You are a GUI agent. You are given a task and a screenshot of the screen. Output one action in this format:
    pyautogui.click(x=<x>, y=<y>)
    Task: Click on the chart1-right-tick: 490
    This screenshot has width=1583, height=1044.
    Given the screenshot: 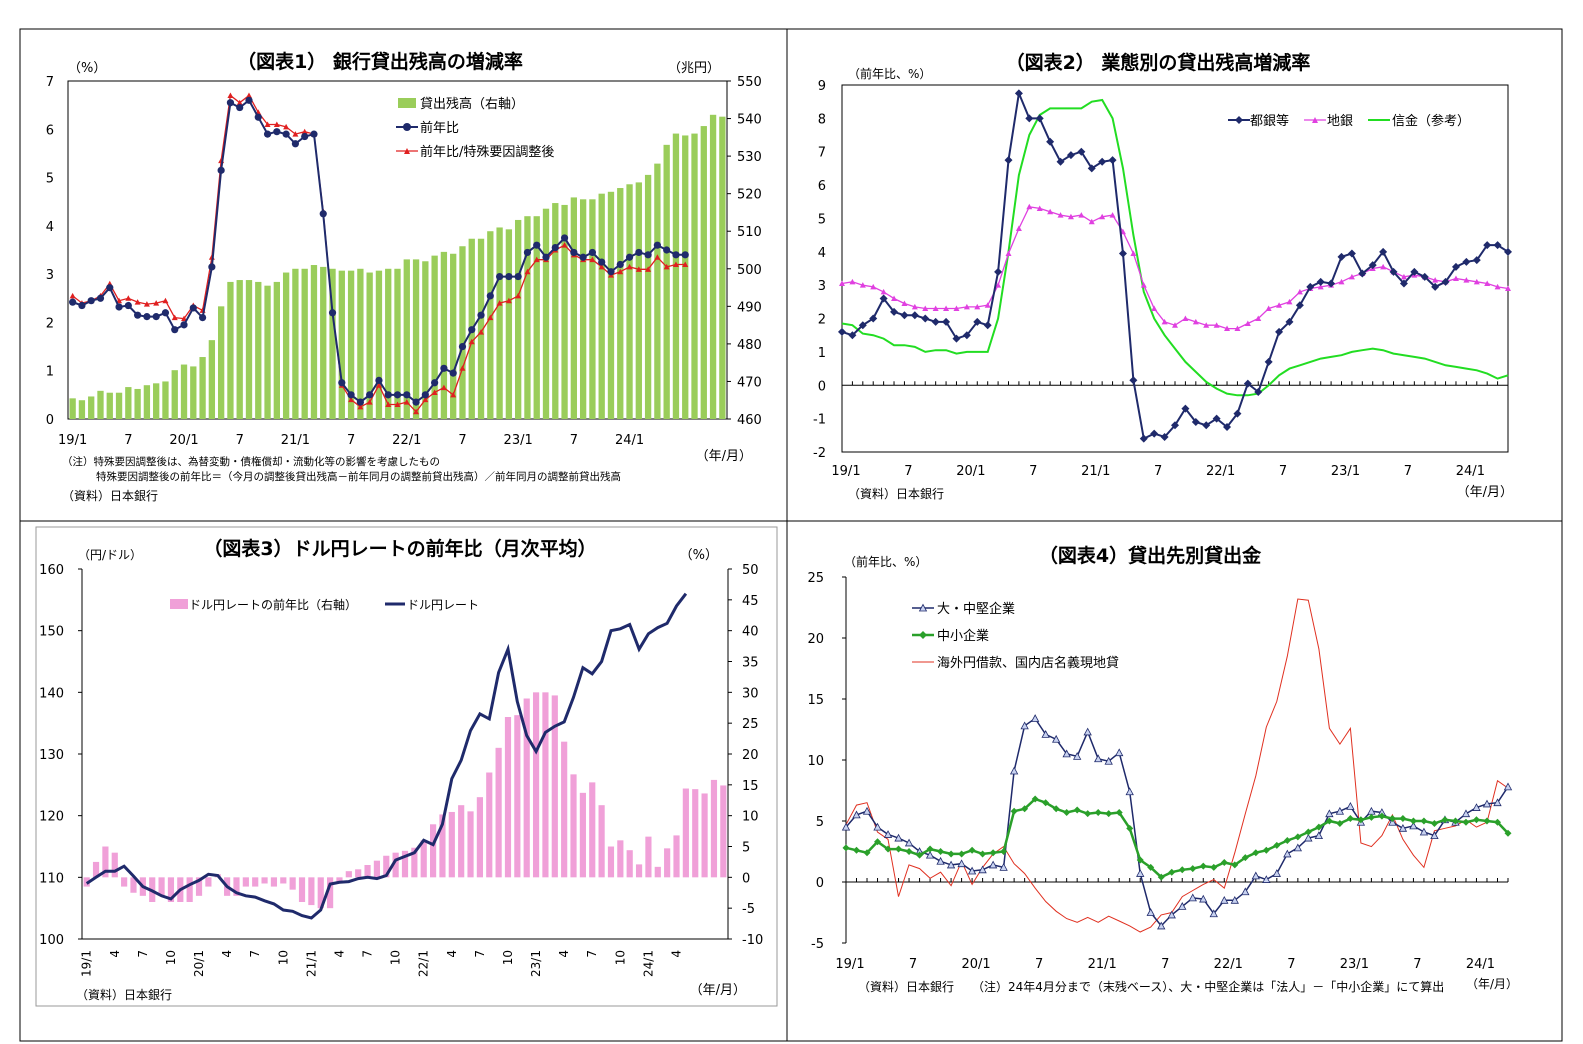 What is the action you would take?
    pyautogui.click(x=749, y=307)
    